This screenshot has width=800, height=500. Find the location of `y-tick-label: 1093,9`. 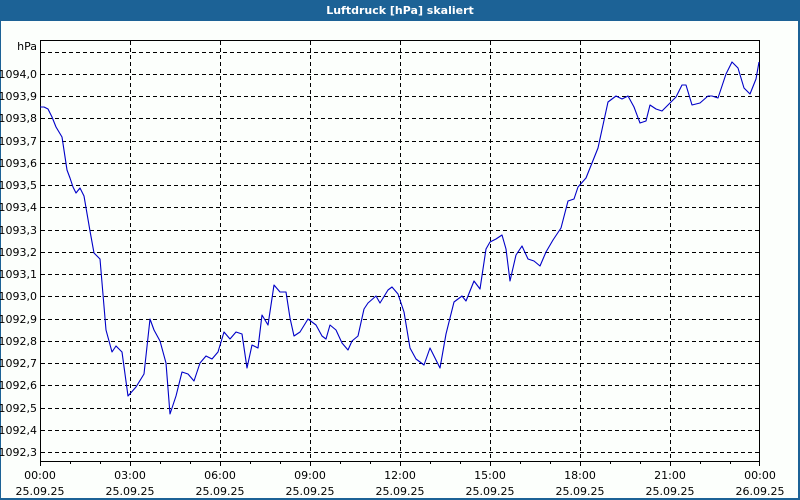

y-tick-label: 1093,9 is located at coordinates (18, 96).